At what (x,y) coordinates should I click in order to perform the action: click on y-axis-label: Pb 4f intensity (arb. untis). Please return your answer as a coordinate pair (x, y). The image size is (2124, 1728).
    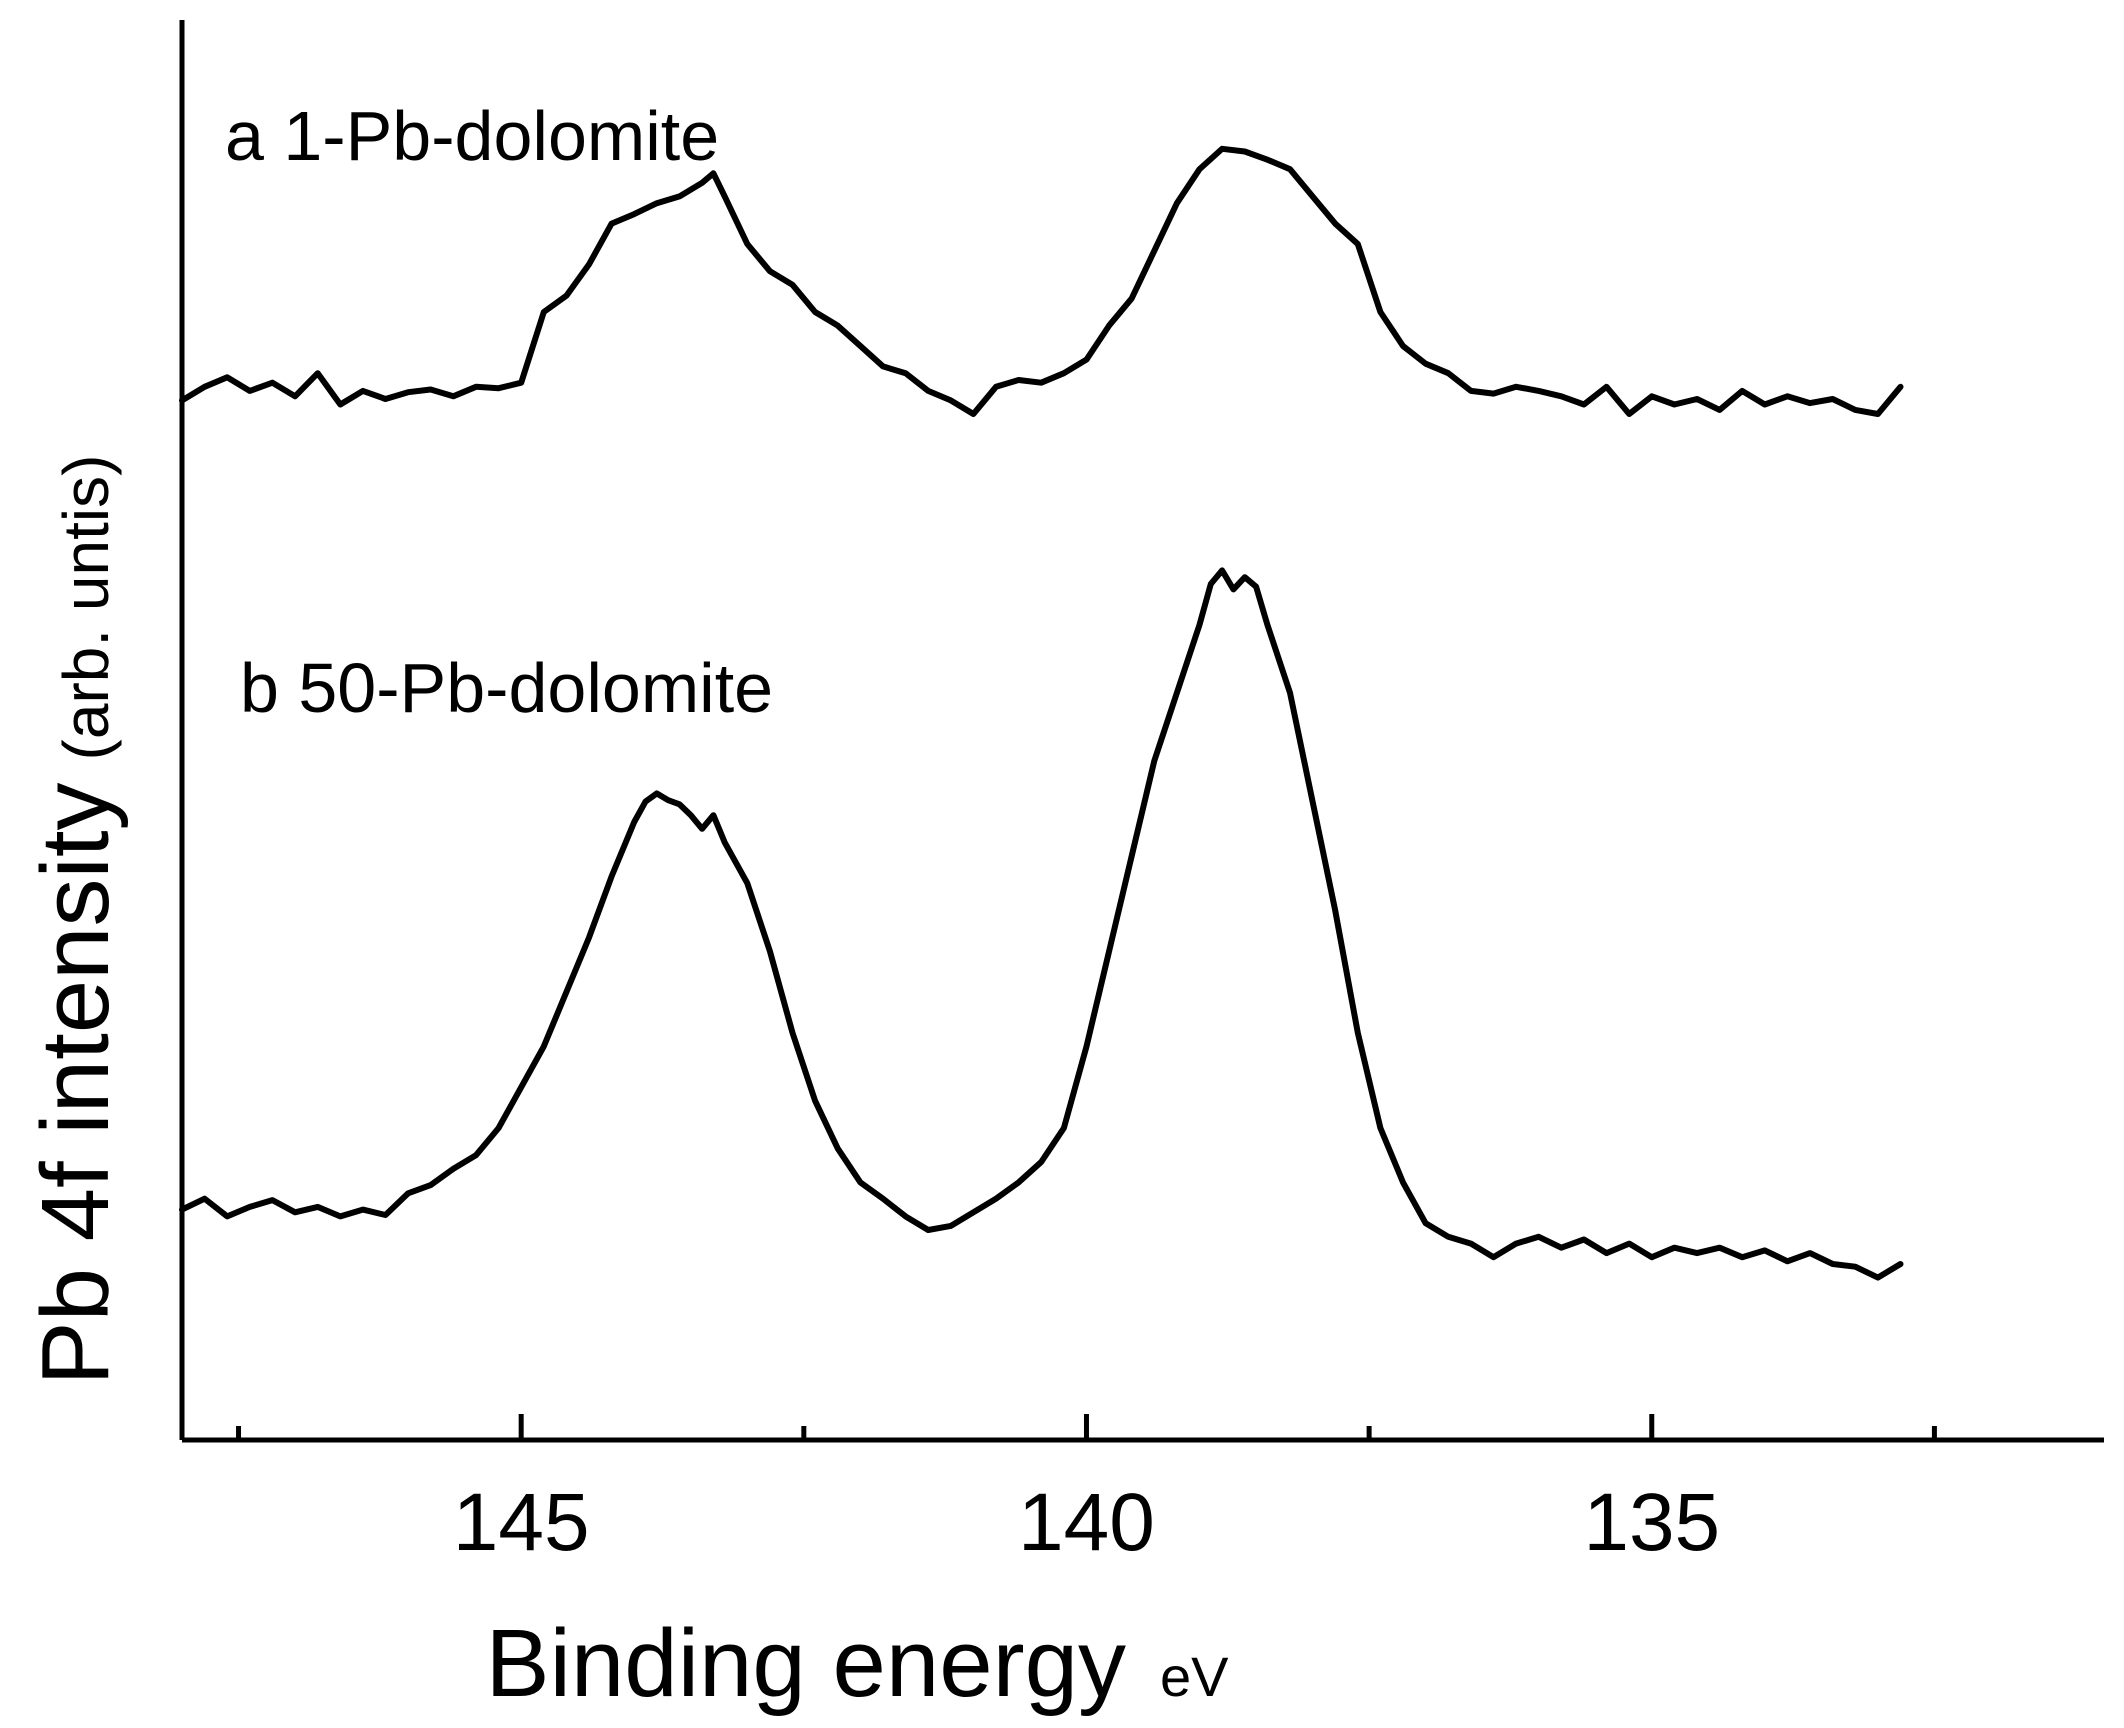
    Looking at the image, I should click on (75, 920).